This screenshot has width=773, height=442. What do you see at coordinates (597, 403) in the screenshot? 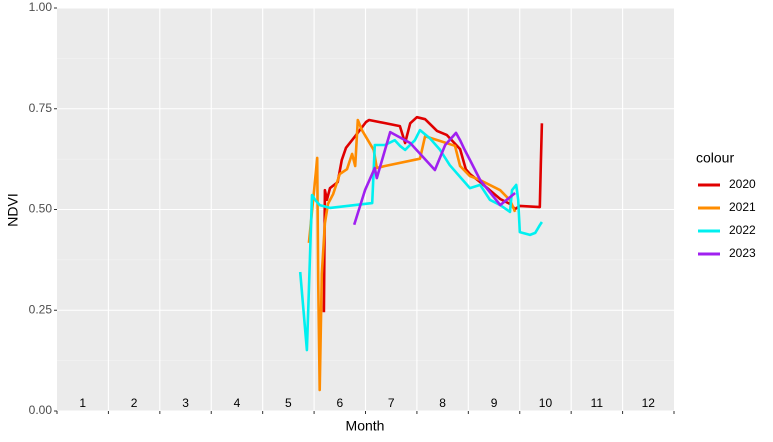
I see `x-tick-label: 11` at bounding box center [597, 403].